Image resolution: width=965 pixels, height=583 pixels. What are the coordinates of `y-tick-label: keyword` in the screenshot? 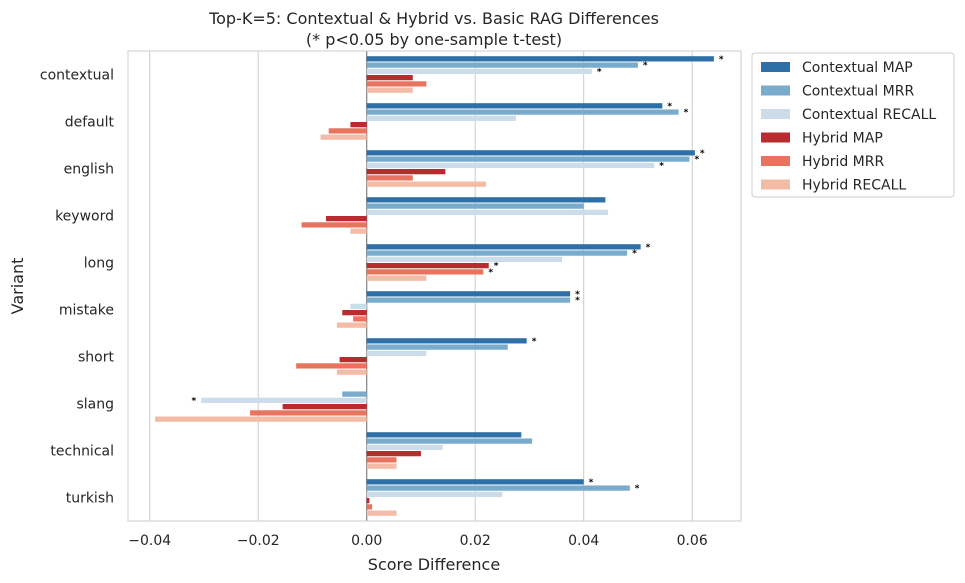 It's located at (84, 217).